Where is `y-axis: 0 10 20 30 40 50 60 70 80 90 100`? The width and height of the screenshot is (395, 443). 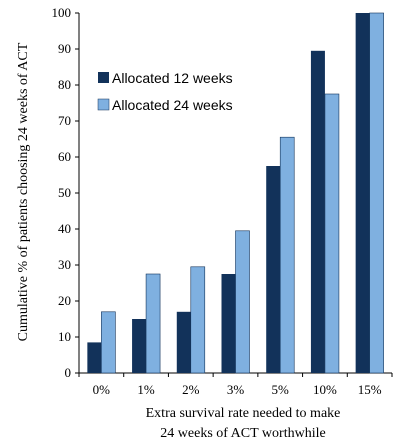
y-axis: 0 10 20 30 40 50 60 70 80 90 100 is located at coordinates (66, 192).